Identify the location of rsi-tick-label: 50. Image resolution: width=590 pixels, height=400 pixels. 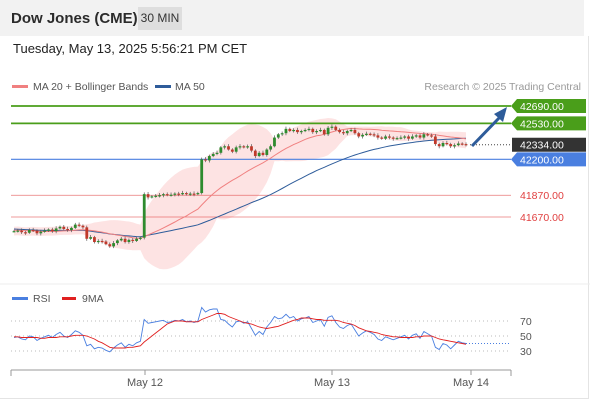
(526, 337).